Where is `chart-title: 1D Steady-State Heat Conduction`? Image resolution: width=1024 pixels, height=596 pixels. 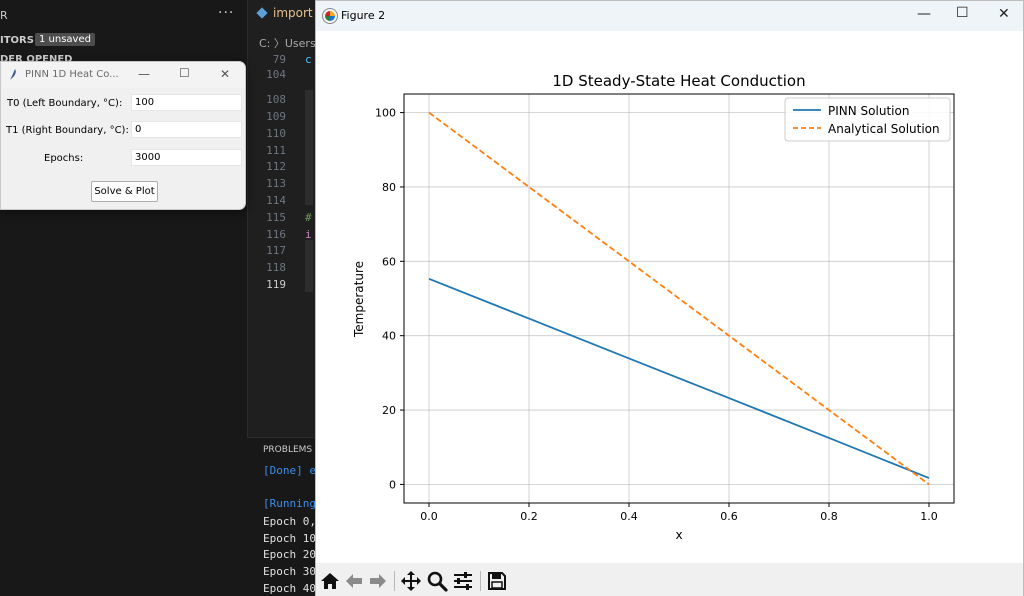
chart-title: 1D Steady-State Heat Conduction is located at coordinates (678, 81).